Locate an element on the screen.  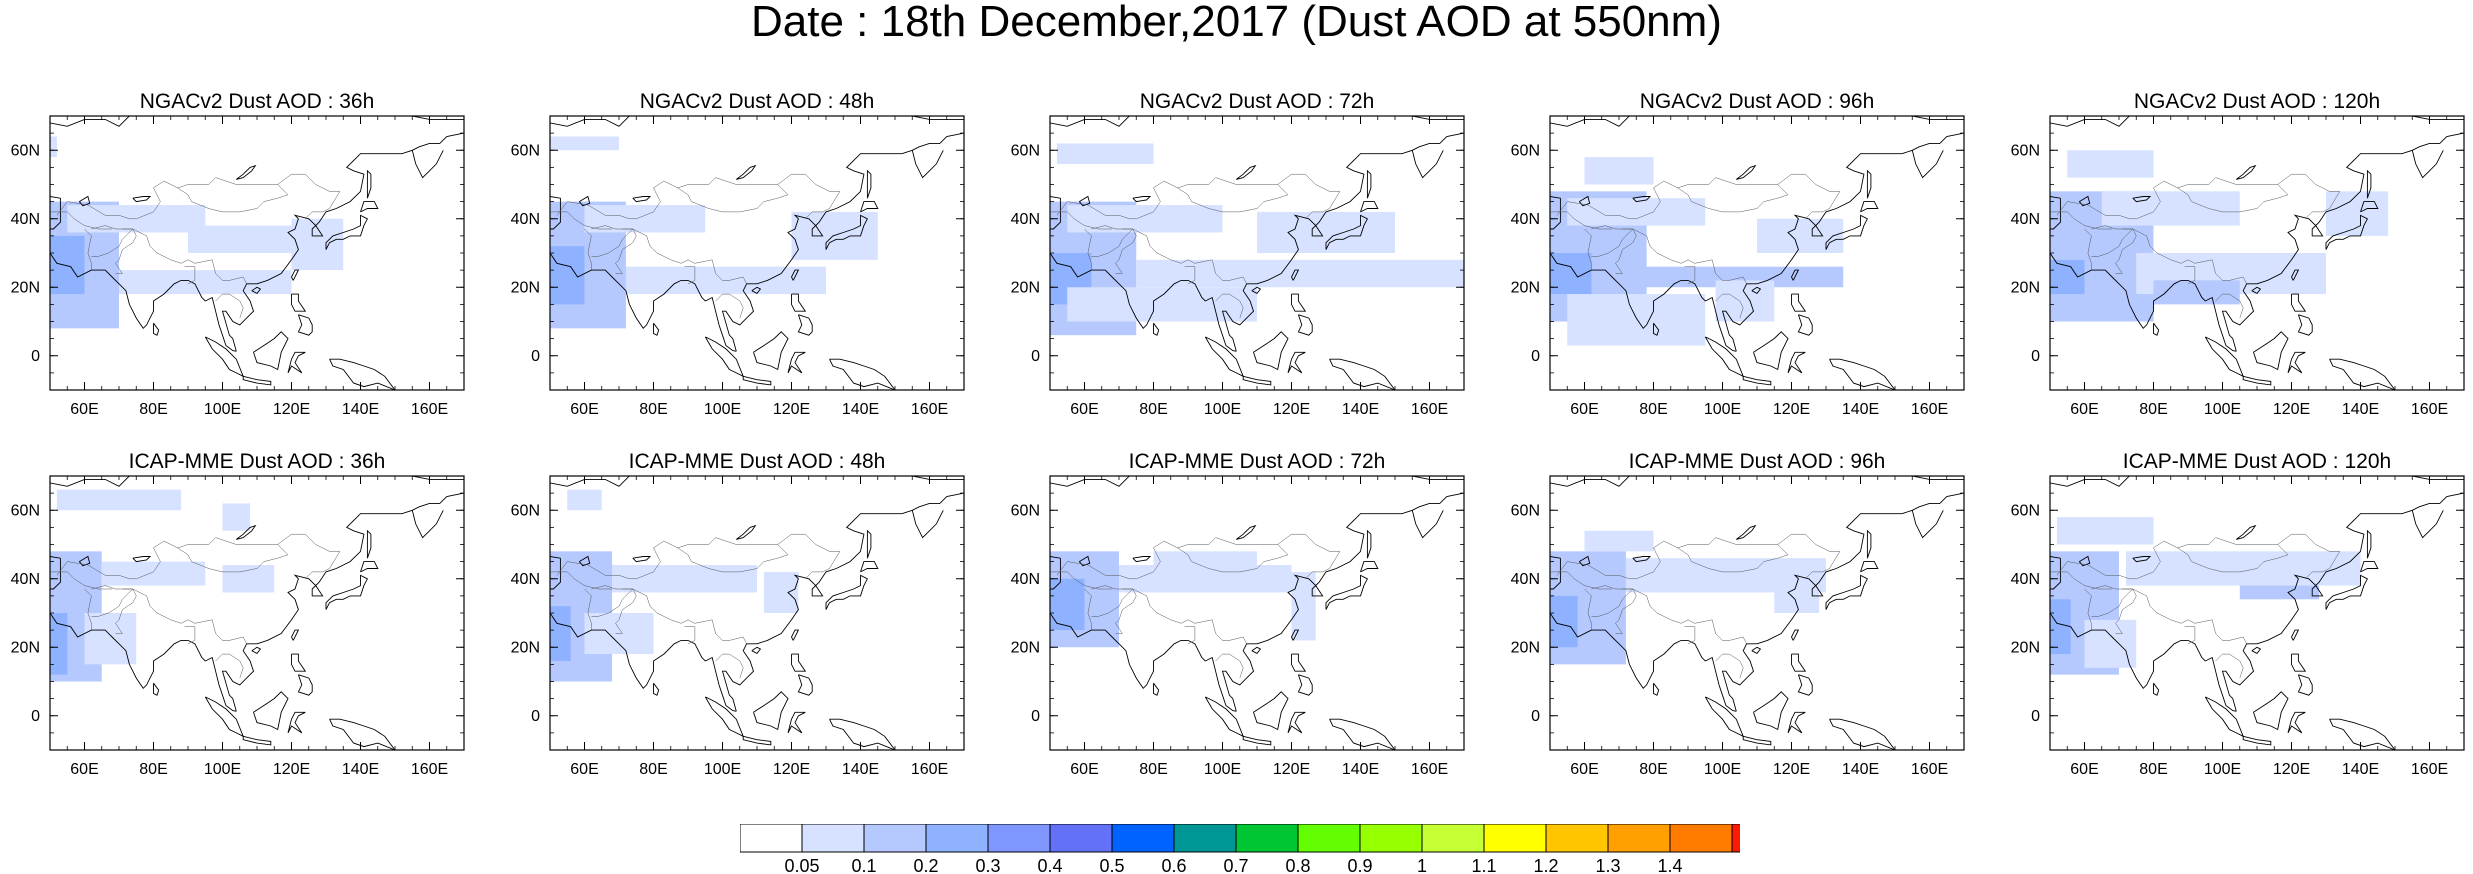
lon-tick-label: 100E is located at coordinates (1722, 769).